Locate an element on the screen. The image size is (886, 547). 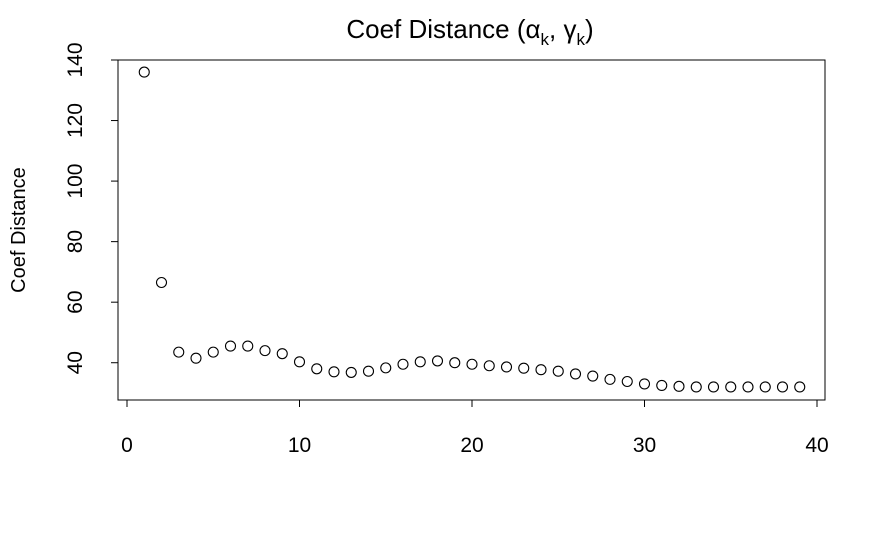
y-tick-label: 60 is located at coordinates (75, 302).